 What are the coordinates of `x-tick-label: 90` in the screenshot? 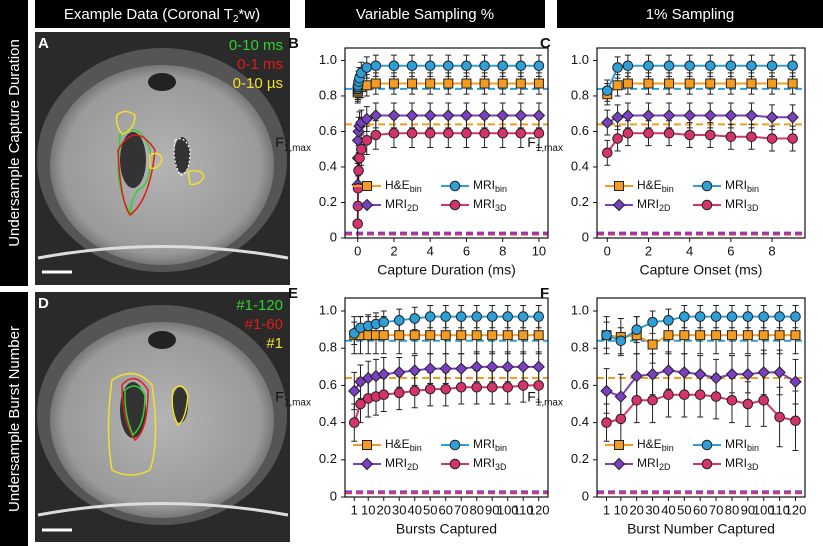 It's located at (748, 509).